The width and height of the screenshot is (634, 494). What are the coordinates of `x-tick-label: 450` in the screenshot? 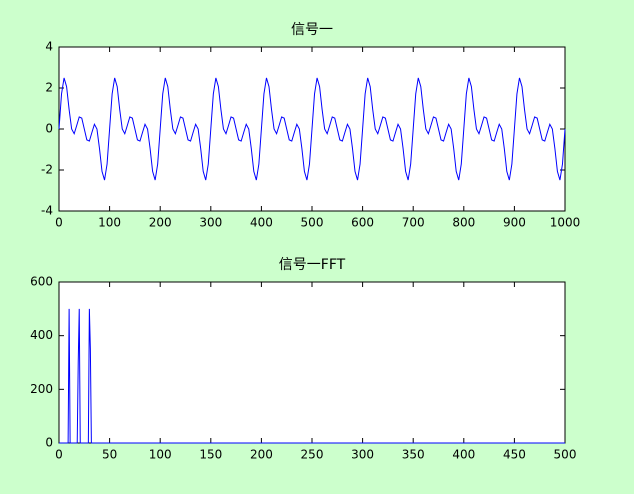 It's located at (514, 455).